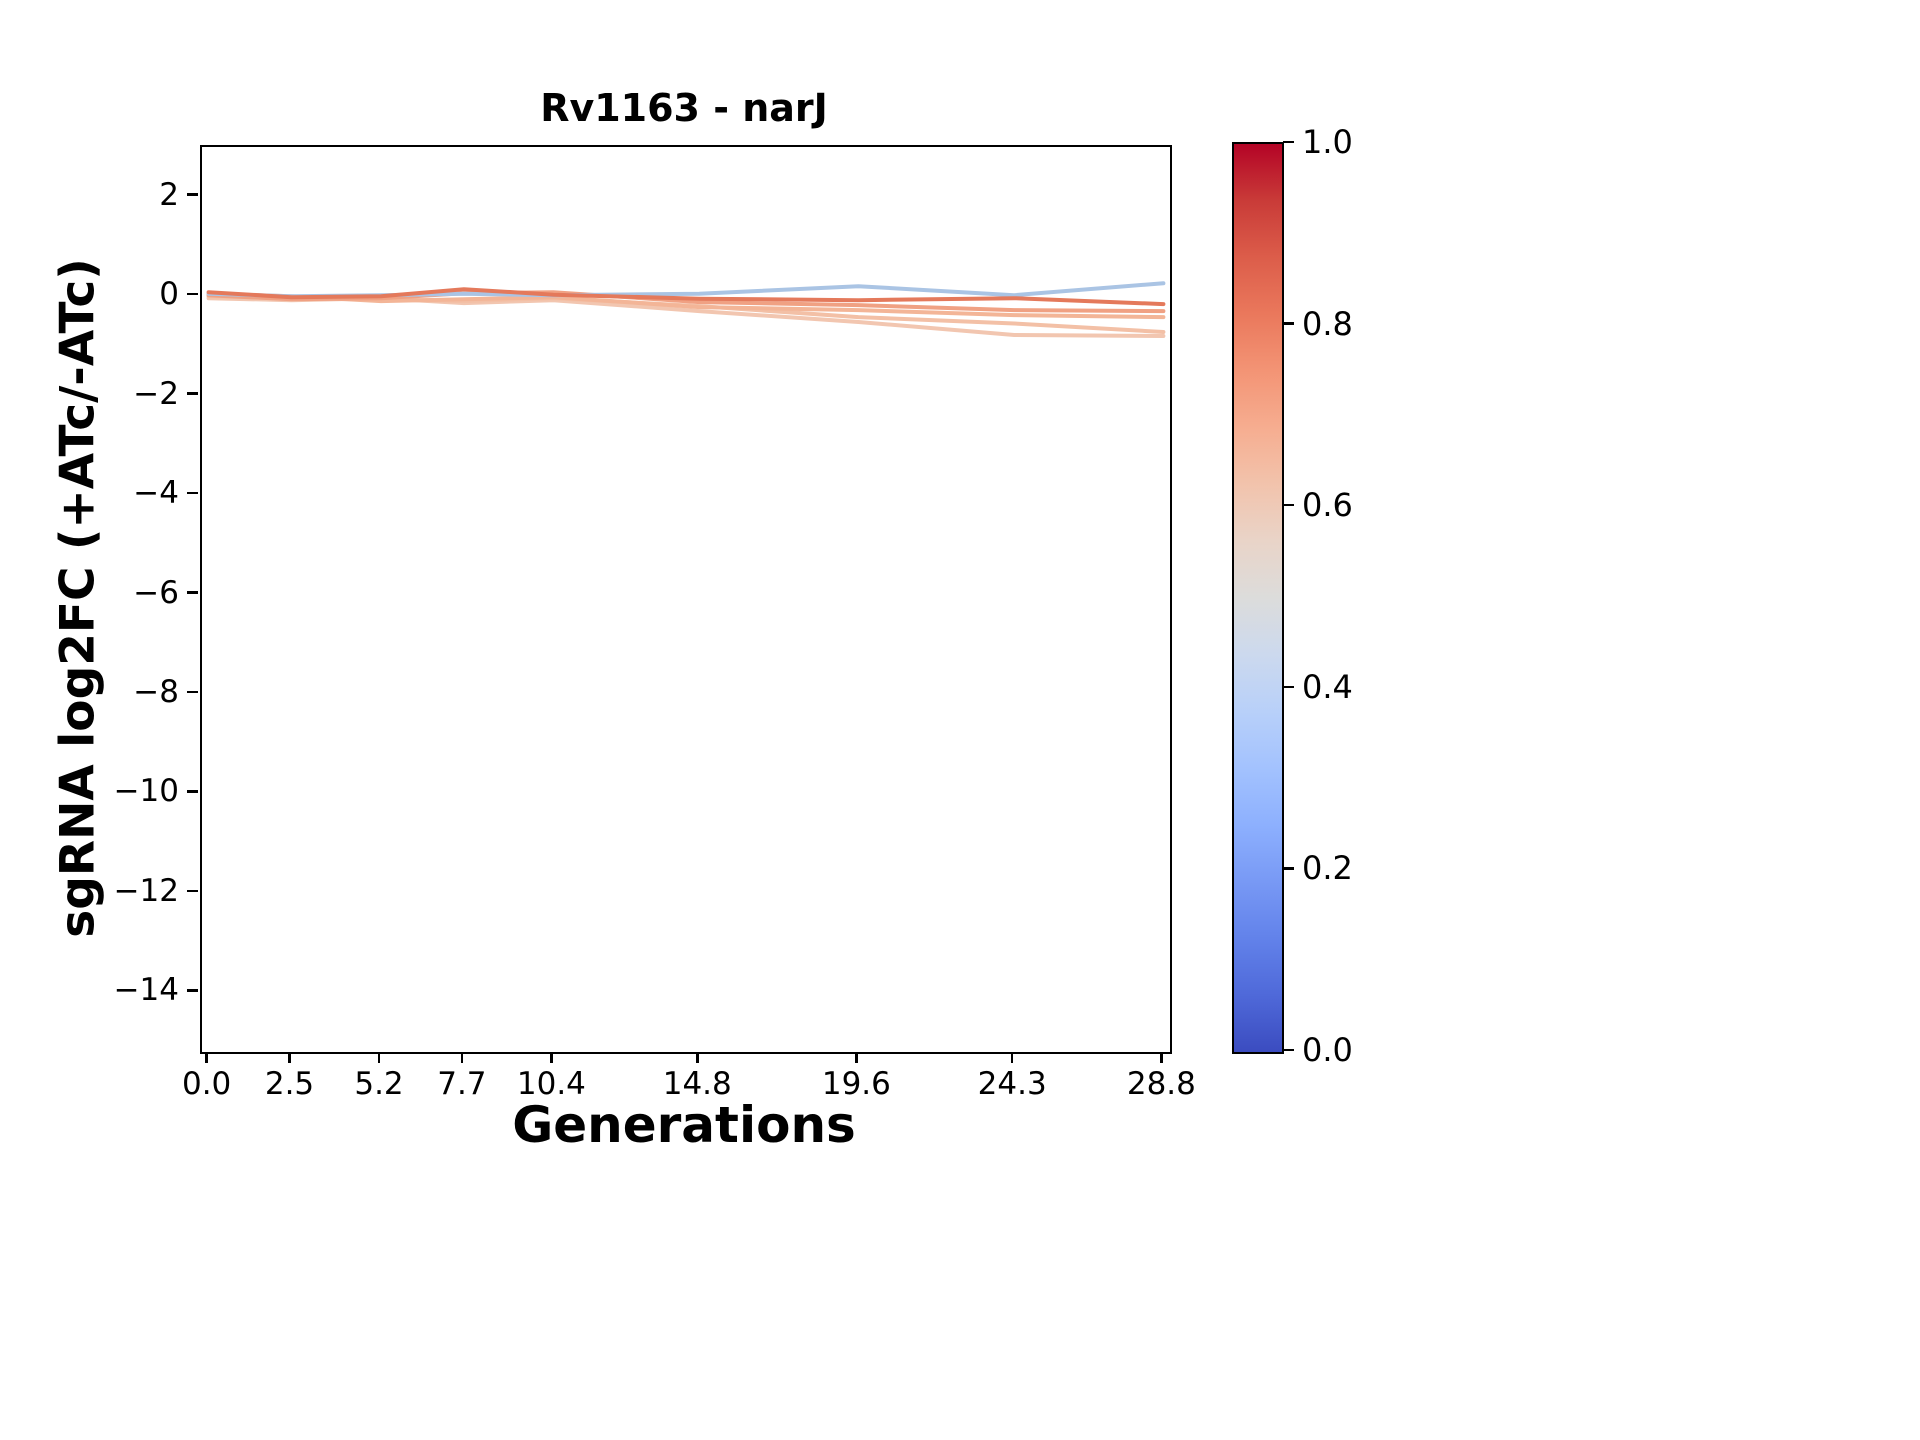 The width and height of the screenshot is (1920, 1440). I want to click on x-tick-label: 10.4, so click(551, 1084).